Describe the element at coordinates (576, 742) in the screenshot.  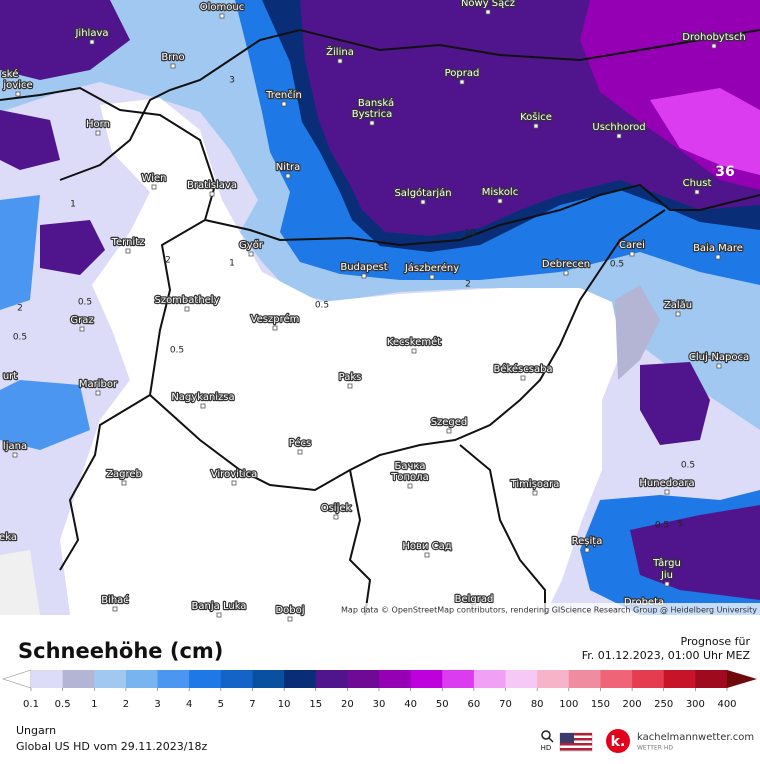
I see `flag` at that location.